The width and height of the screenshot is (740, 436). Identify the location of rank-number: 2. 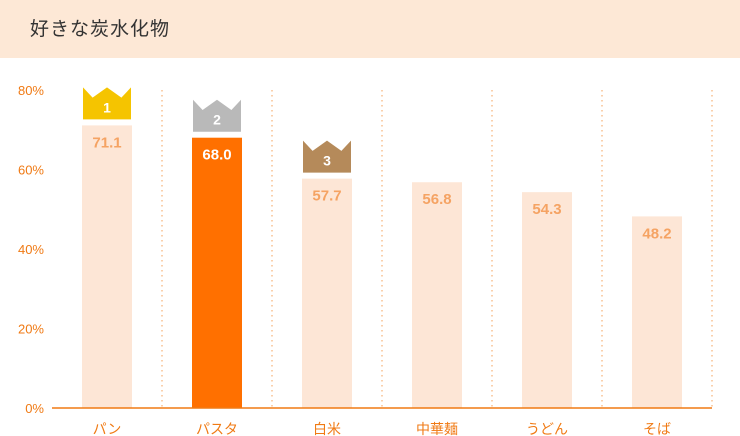
(217, 120).